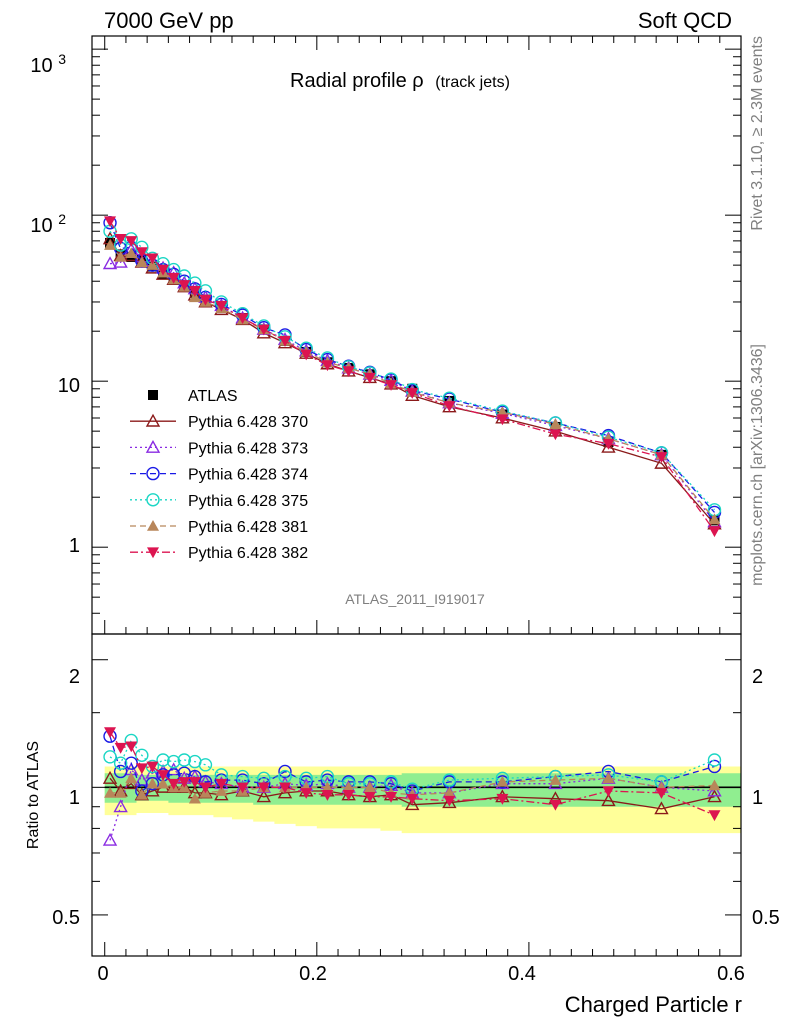 The image size is (786, 1024). Describe the element at coordinates (357, 81) in the screenshot. I see `title-main: Radial profile ρ` at that location.